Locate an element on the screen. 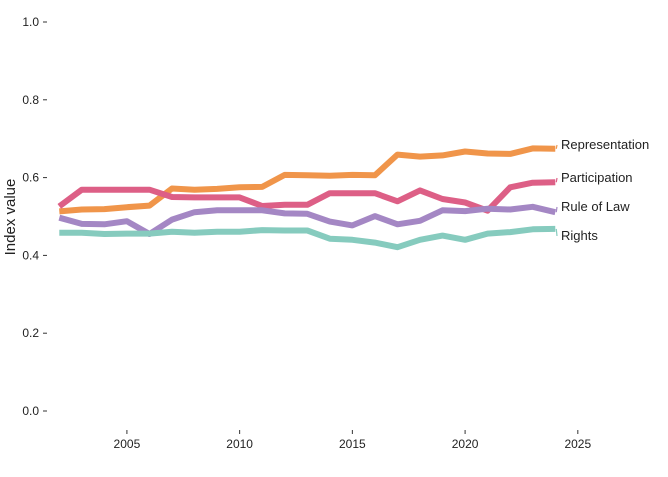  y-tick-label: 0.4 is located at coordinates (30, 255).